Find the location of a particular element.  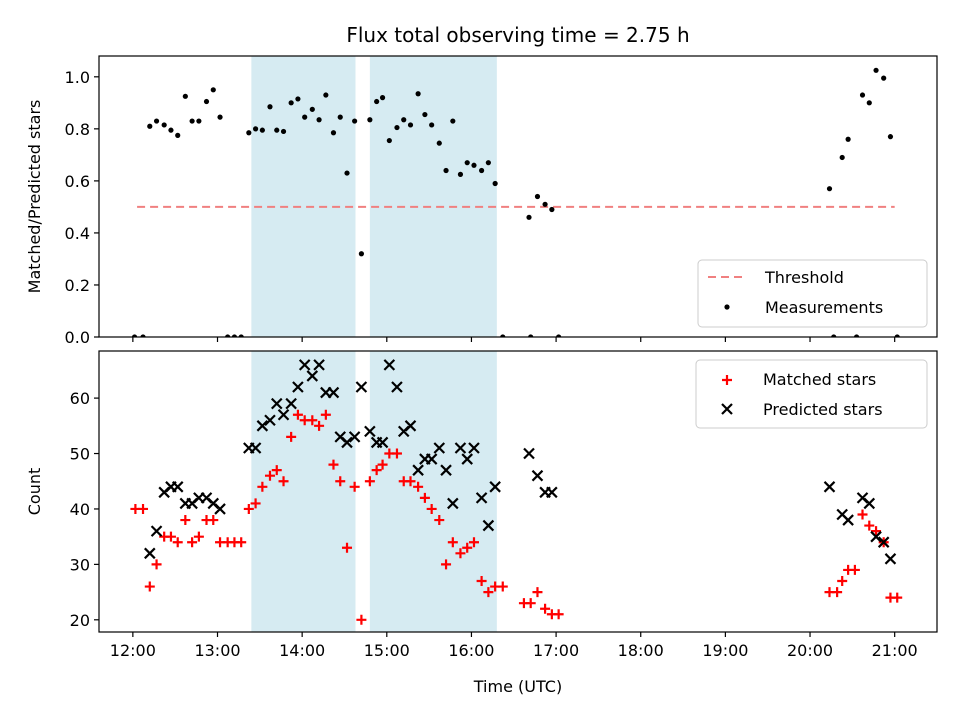

top-y-tick-label-5: 1.0 is located at coordinates (77, 77).